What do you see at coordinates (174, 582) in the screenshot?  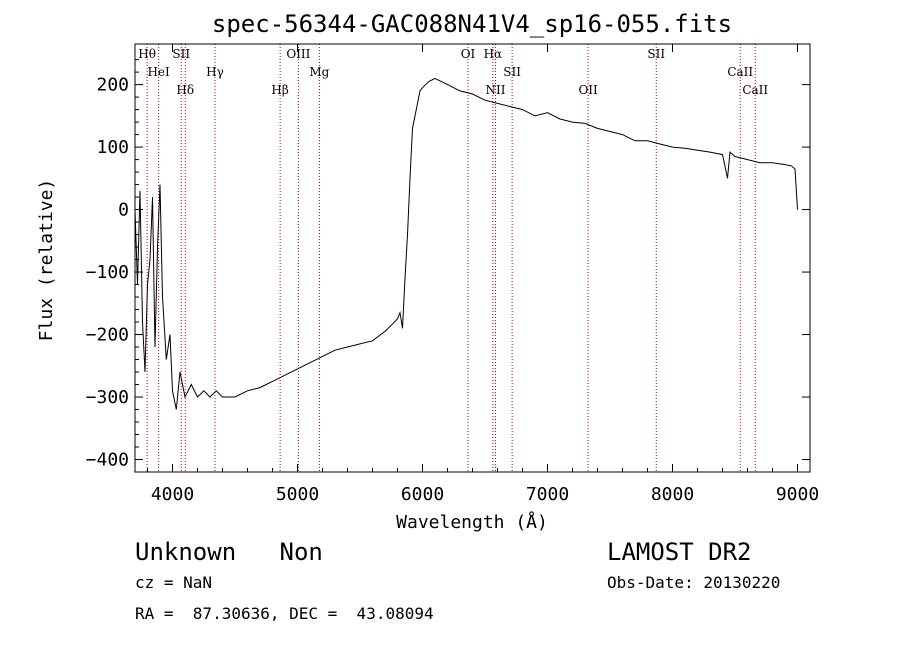 I see `redshift-cz: cz = NaN` at bounding box center [174, 582].